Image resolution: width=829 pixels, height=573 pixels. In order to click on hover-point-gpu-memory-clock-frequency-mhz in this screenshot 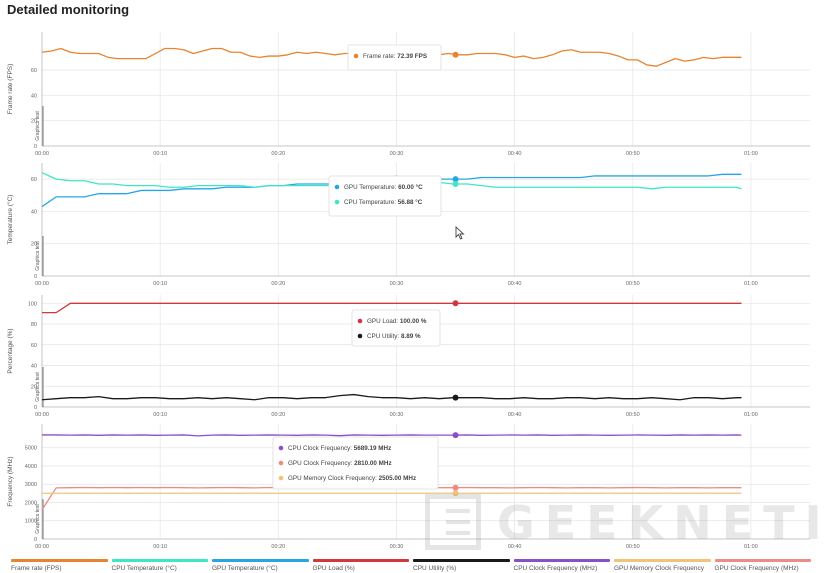, I will do `click(455, 493)`.